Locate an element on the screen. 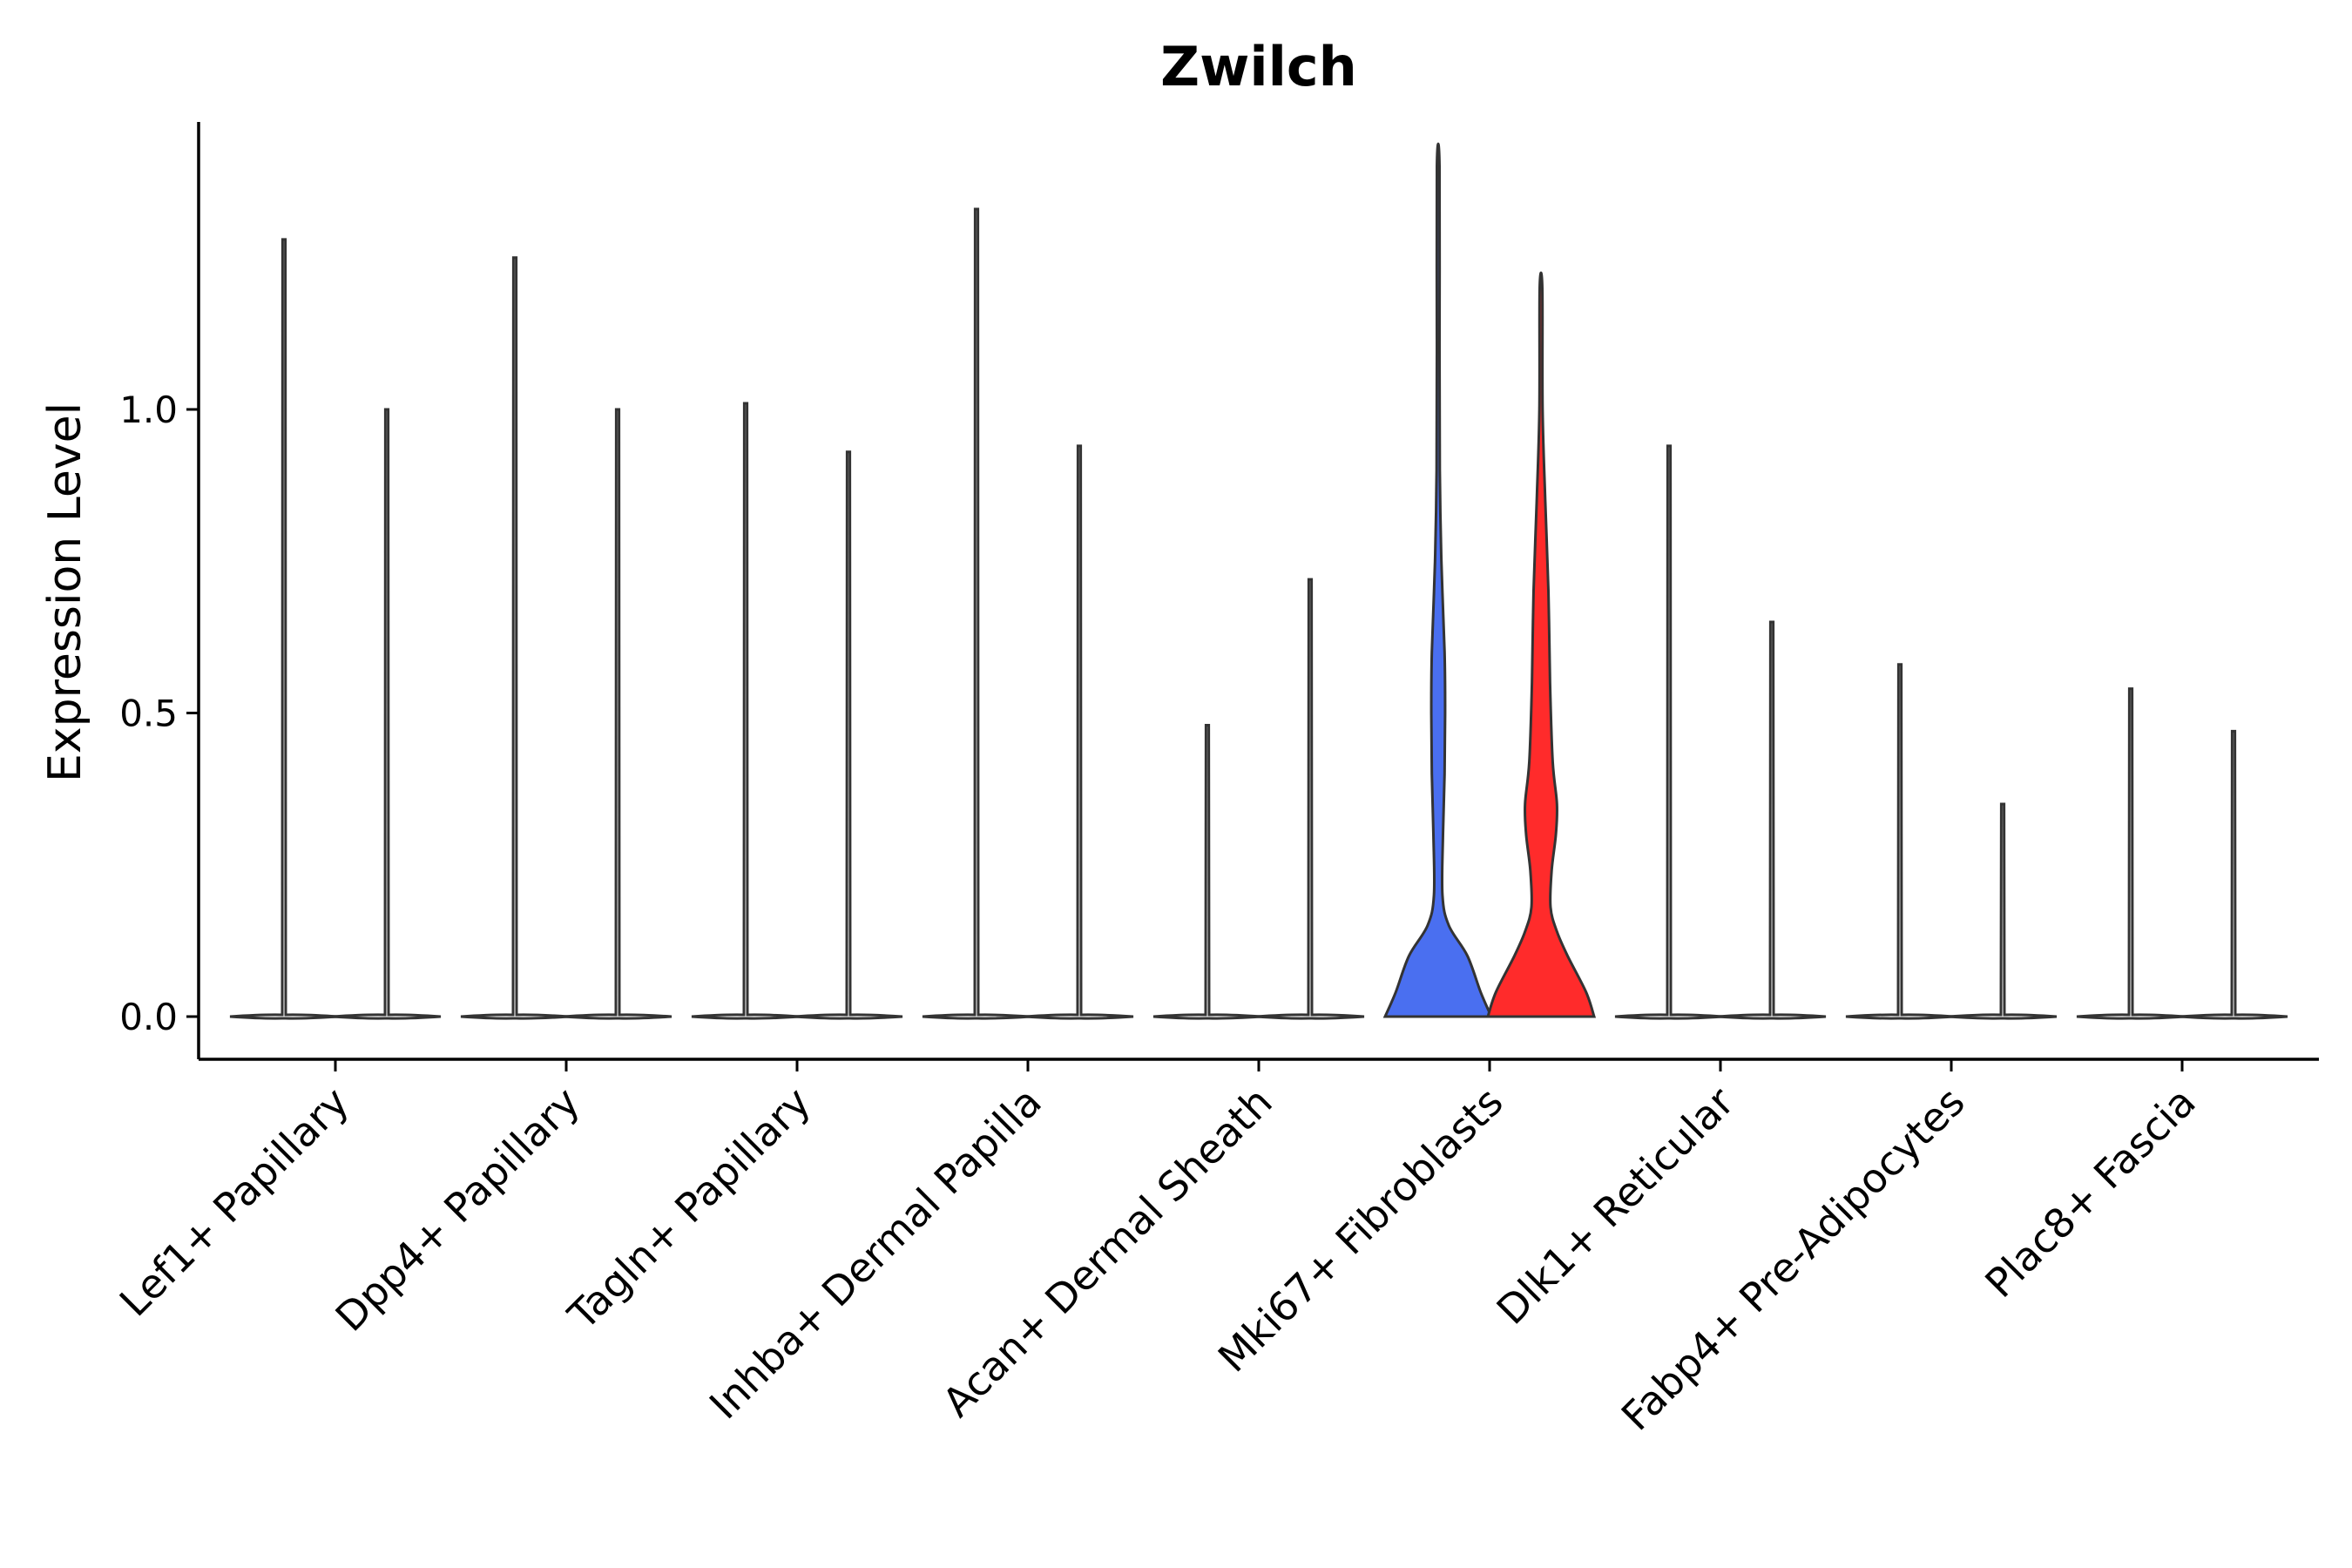 The image size is (2352, 1568). violin-group2-inhba-dermal-papilla is located at coordinates (1079, 732).